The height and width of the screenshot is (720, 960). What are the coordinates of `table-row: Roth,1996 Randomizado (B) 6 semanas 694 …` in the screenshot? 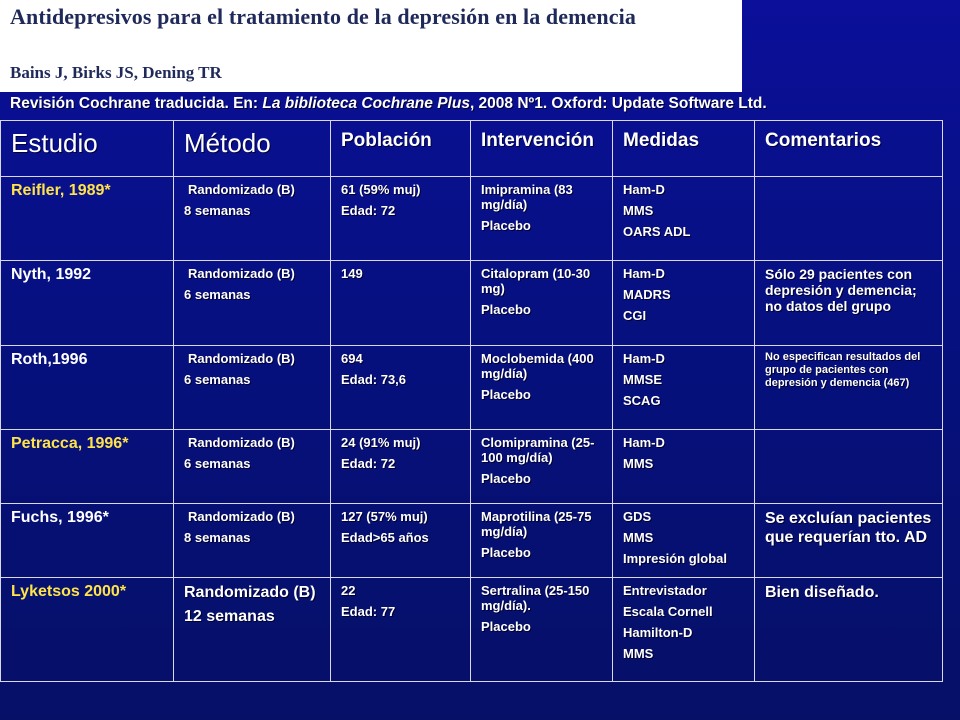 It's located at (471, 387).